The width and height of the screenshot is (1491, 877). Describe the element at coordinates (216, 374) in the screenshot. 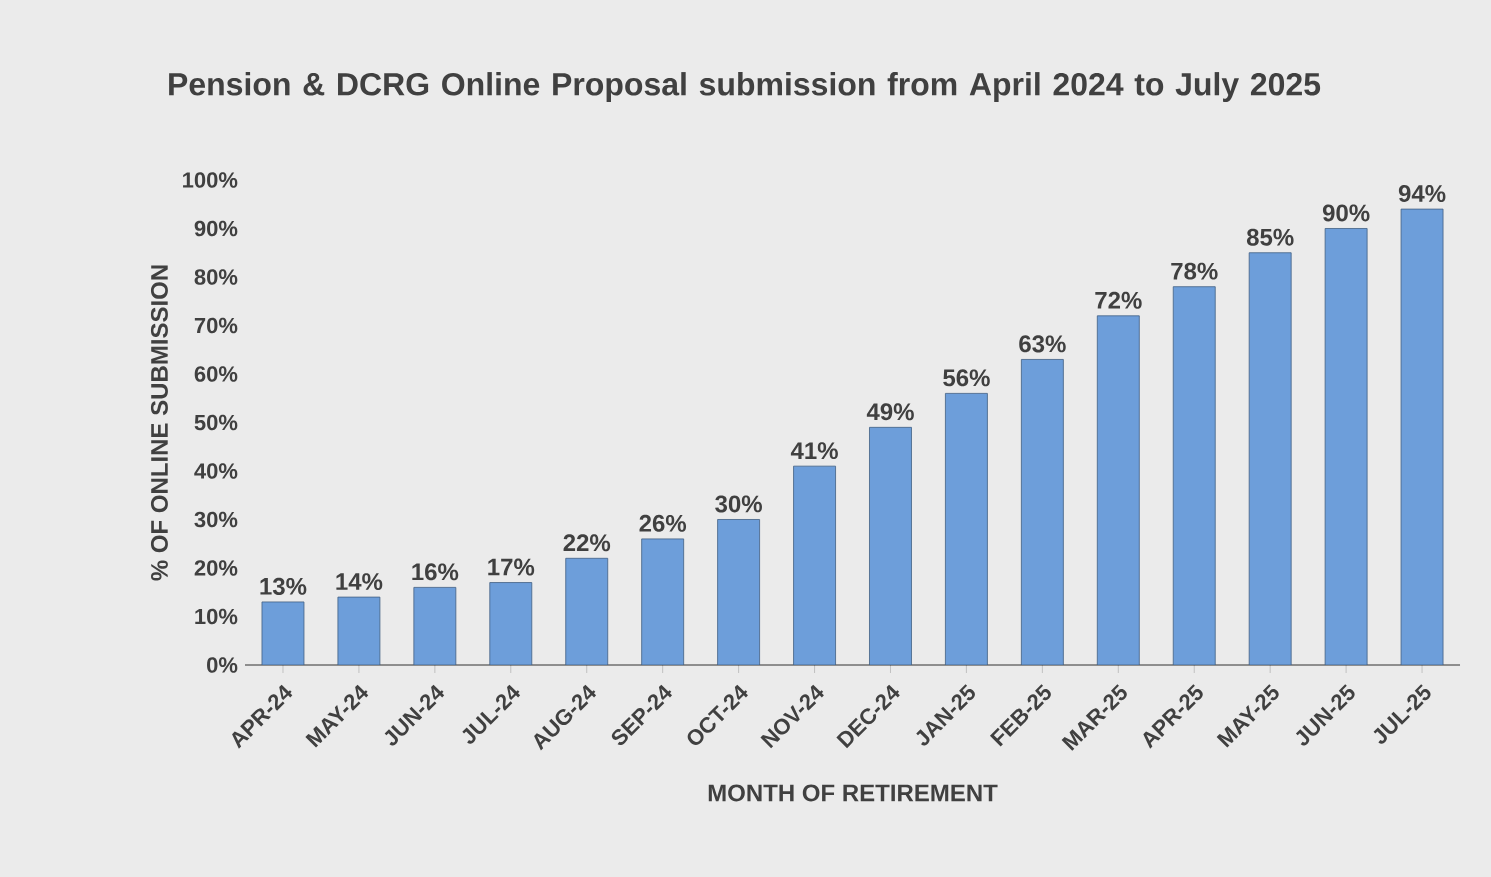

I see `y-tick-label: 60%` at that location.